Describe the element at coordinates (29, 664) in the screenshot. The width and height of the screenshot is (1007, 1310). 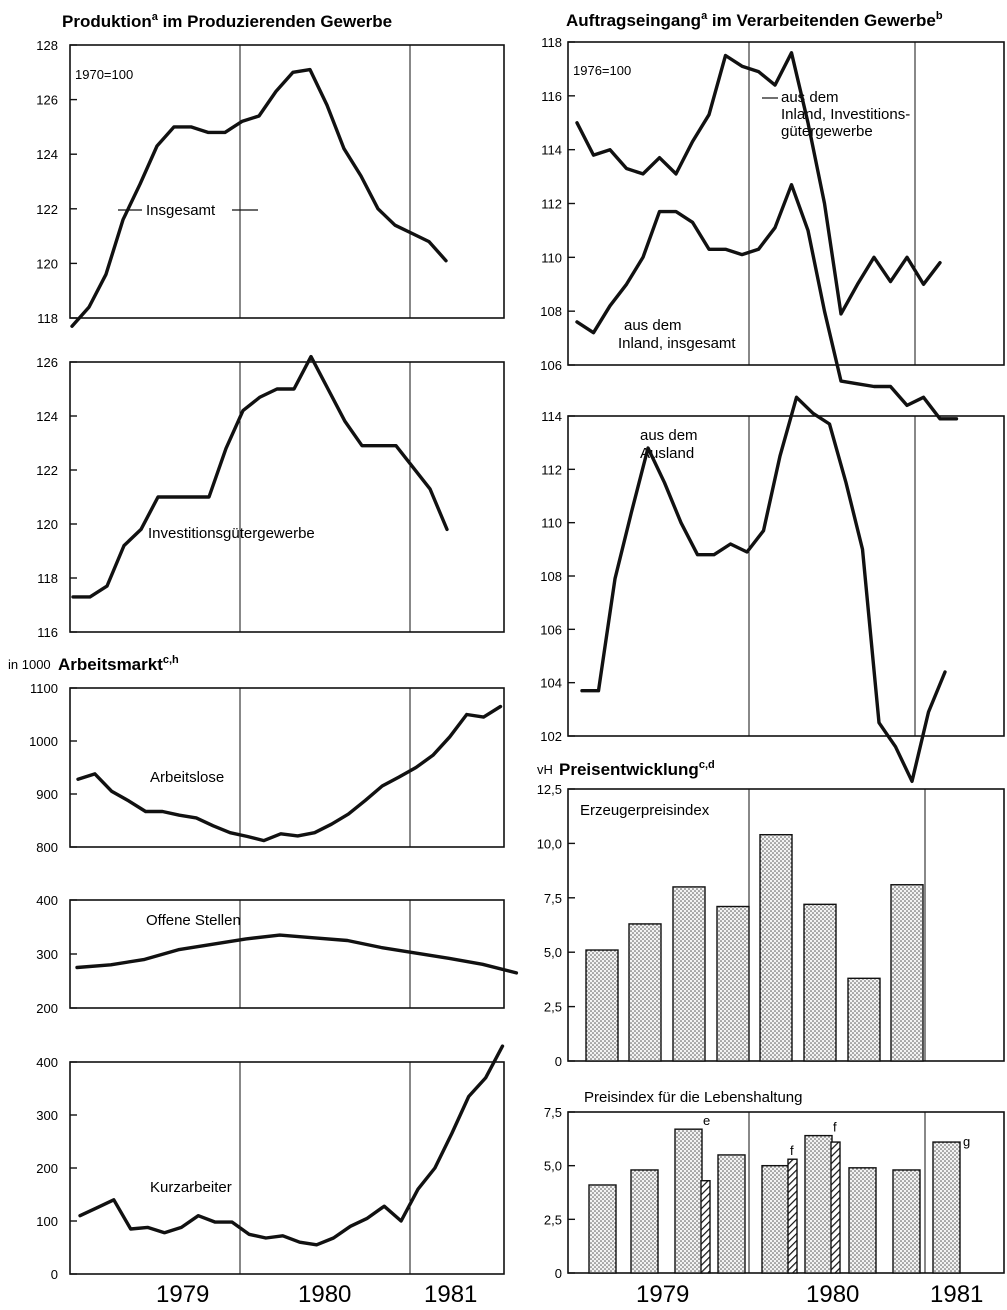
I see `labour-unit-label: in 1000` at that location.